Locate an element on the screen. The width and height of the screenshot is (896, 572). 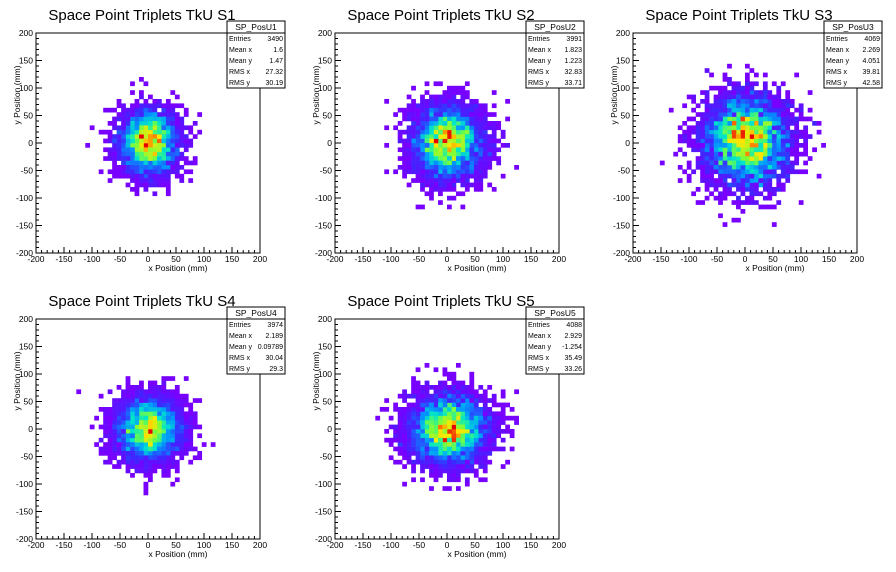
stats-row-value: 35.49 is located at coordinates (573, 358).